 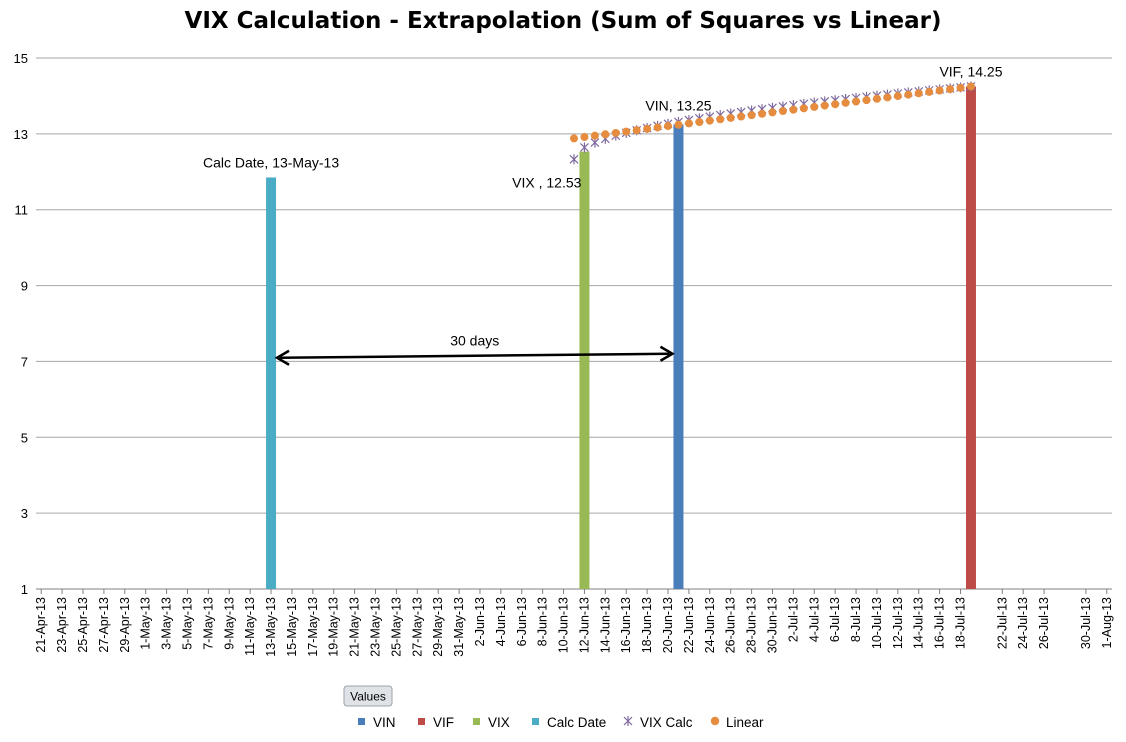 I want to click on data-label-vin: VIN, 13.25, so click(x=678, y=105).